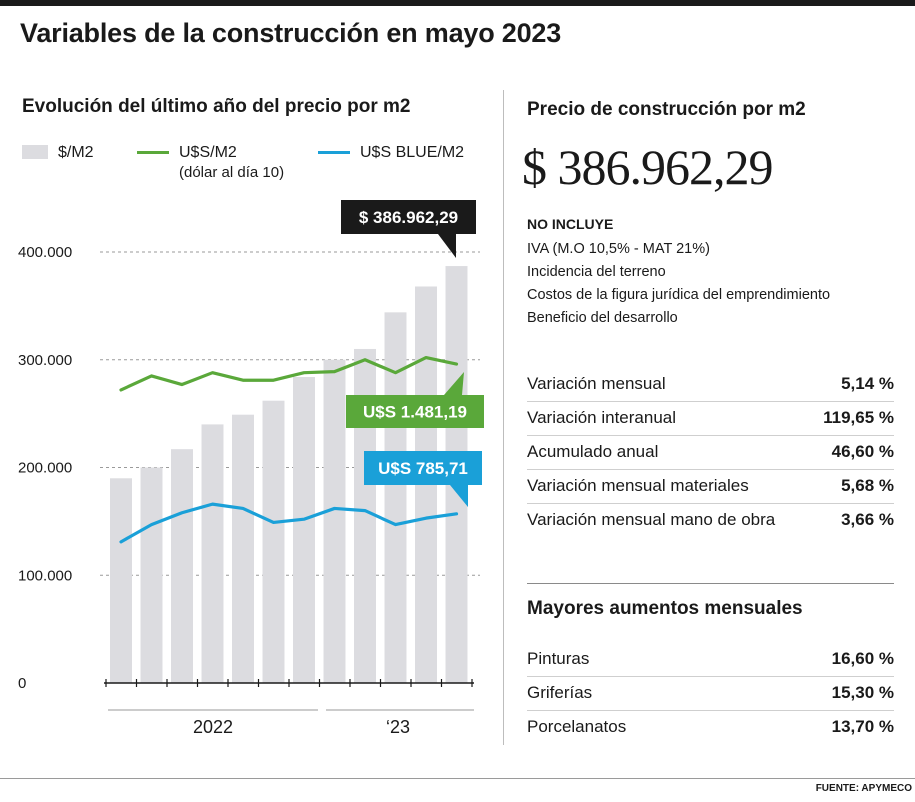  Describe the element at coordinates (570, 224) in the screenshot. I see `exclusions-title: NO INCLUYE` at that location.